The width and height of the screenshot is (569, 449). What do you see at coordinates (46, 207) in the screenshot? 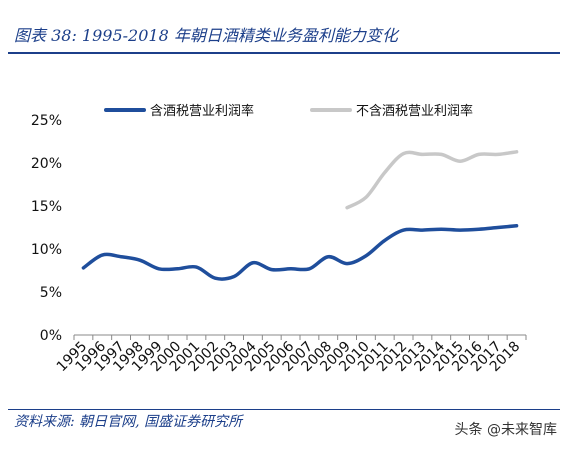
I see `y-tick-label: 15%` at bounding box center [46, 207].